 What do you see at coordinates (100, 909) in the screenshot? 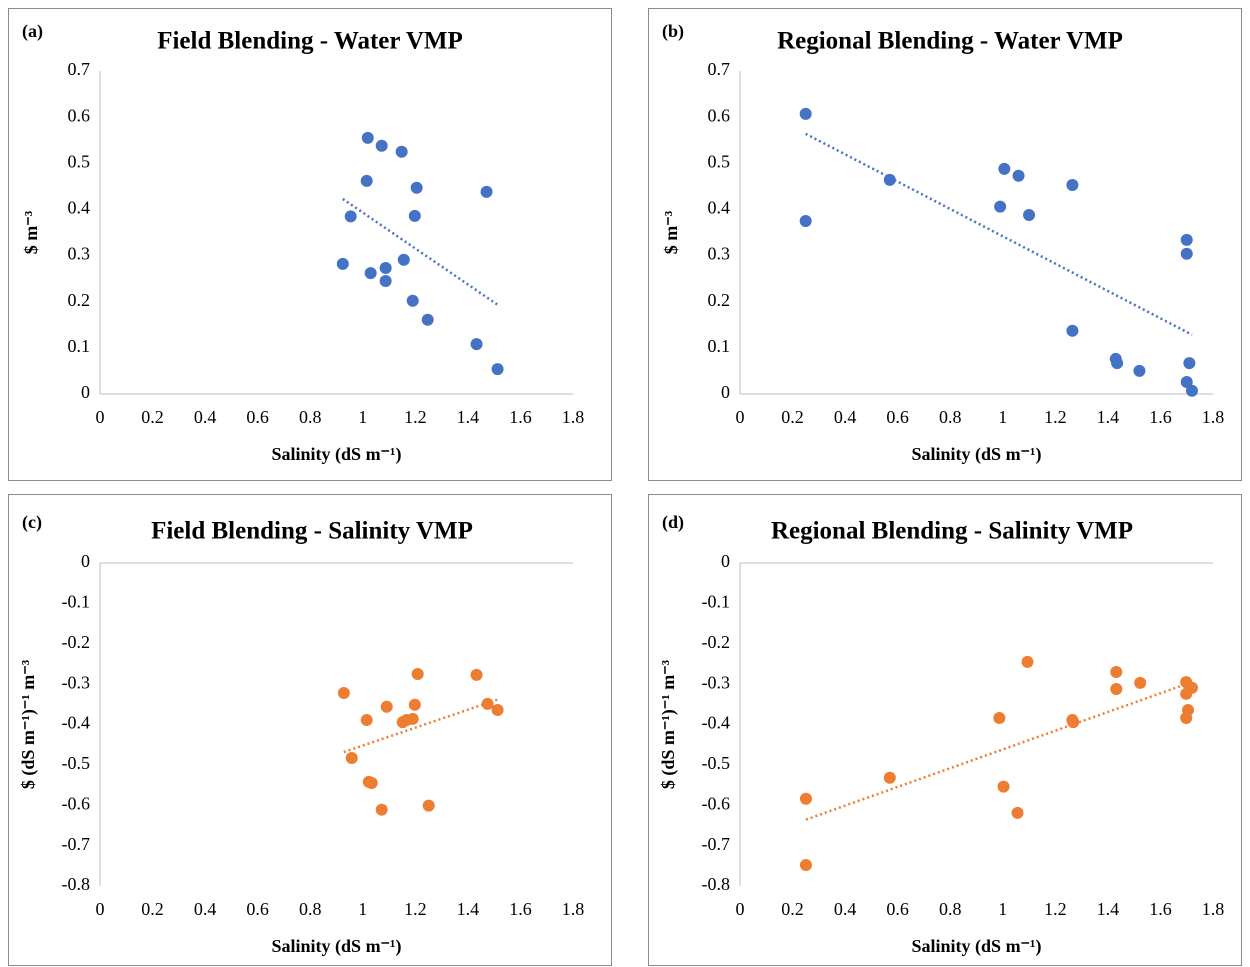
I see `x-tick-label: 0` at bounding box center [100, 909].